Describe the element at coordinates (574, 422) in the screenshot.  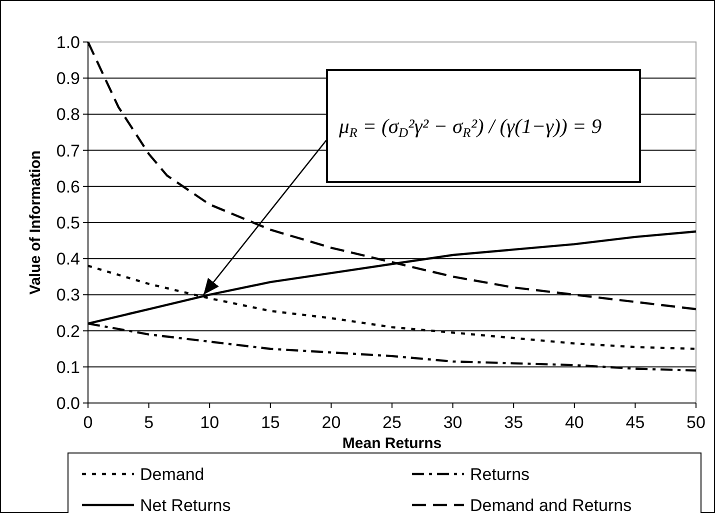
I see `x-tick-label: 40` at that location.